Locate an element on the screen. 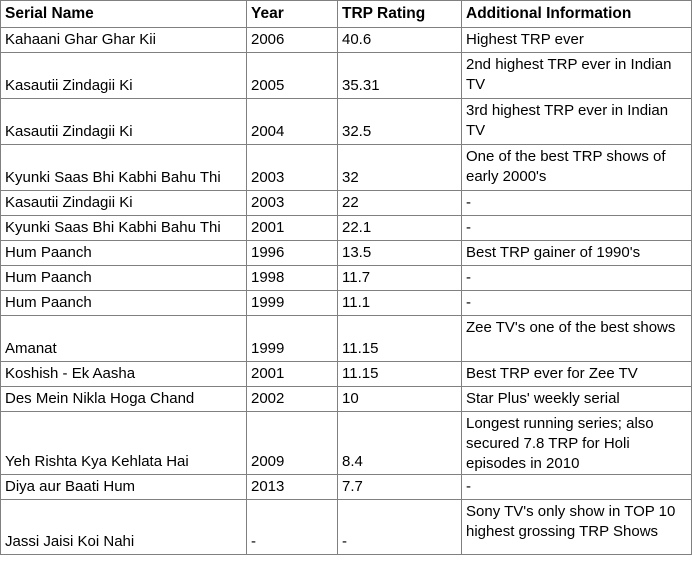  cell-trp-rating: - is located at coordinates (399, 527).